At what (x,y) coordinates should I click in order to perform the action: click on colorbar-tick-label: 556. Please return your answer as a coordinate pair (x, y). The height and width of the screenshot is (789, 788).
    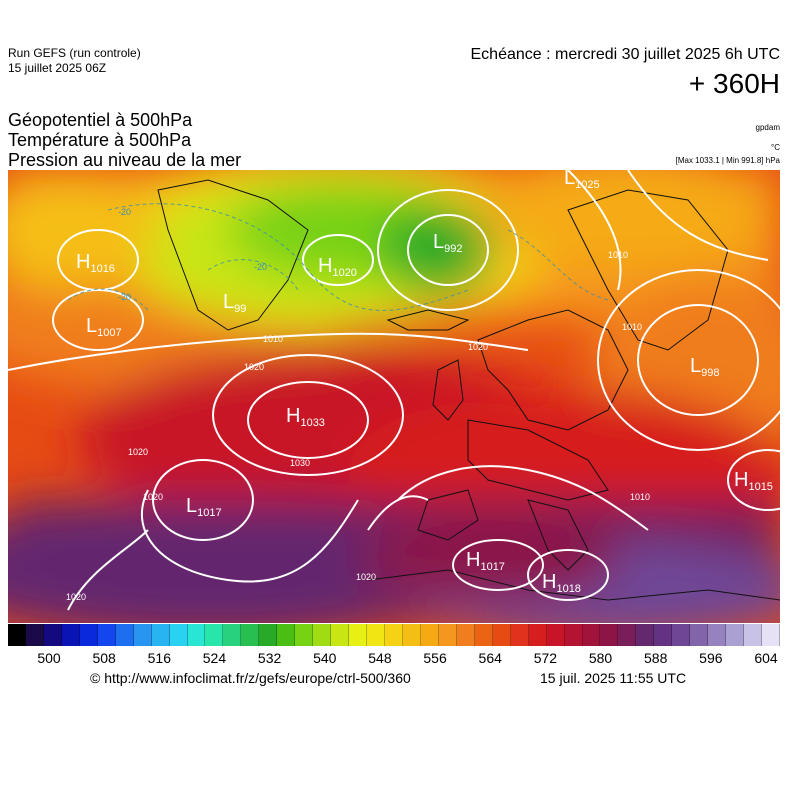
    Looking at the image, I should click on (435, 658).